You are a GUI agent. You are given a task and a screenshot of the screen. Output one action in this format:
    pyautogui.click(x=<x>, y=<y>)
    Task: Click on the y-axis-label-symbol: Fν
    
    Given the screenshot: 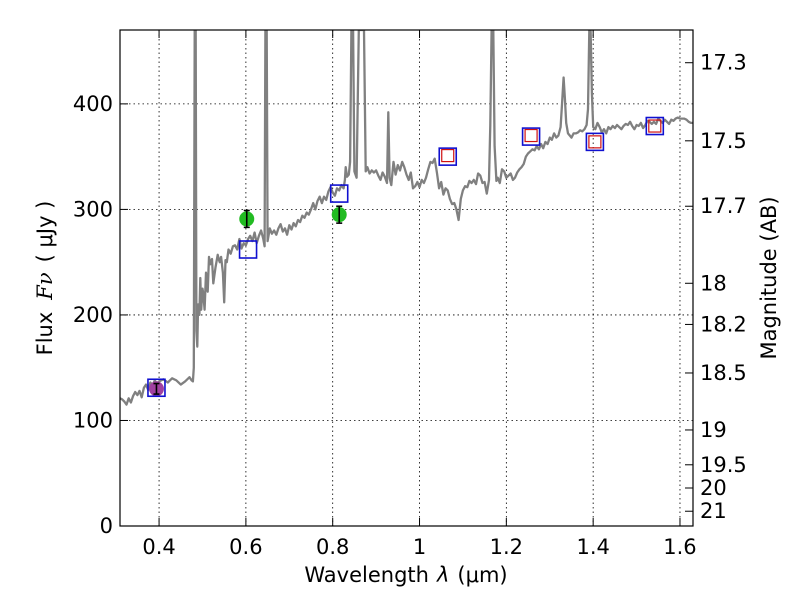 What is the action you would take?
    pyautogui.click(x=45, y=286)
    